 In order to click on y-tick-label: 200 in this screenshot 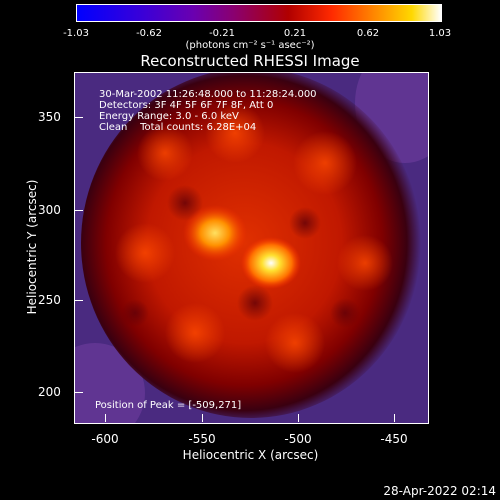, I will do `click(49, 392)`.